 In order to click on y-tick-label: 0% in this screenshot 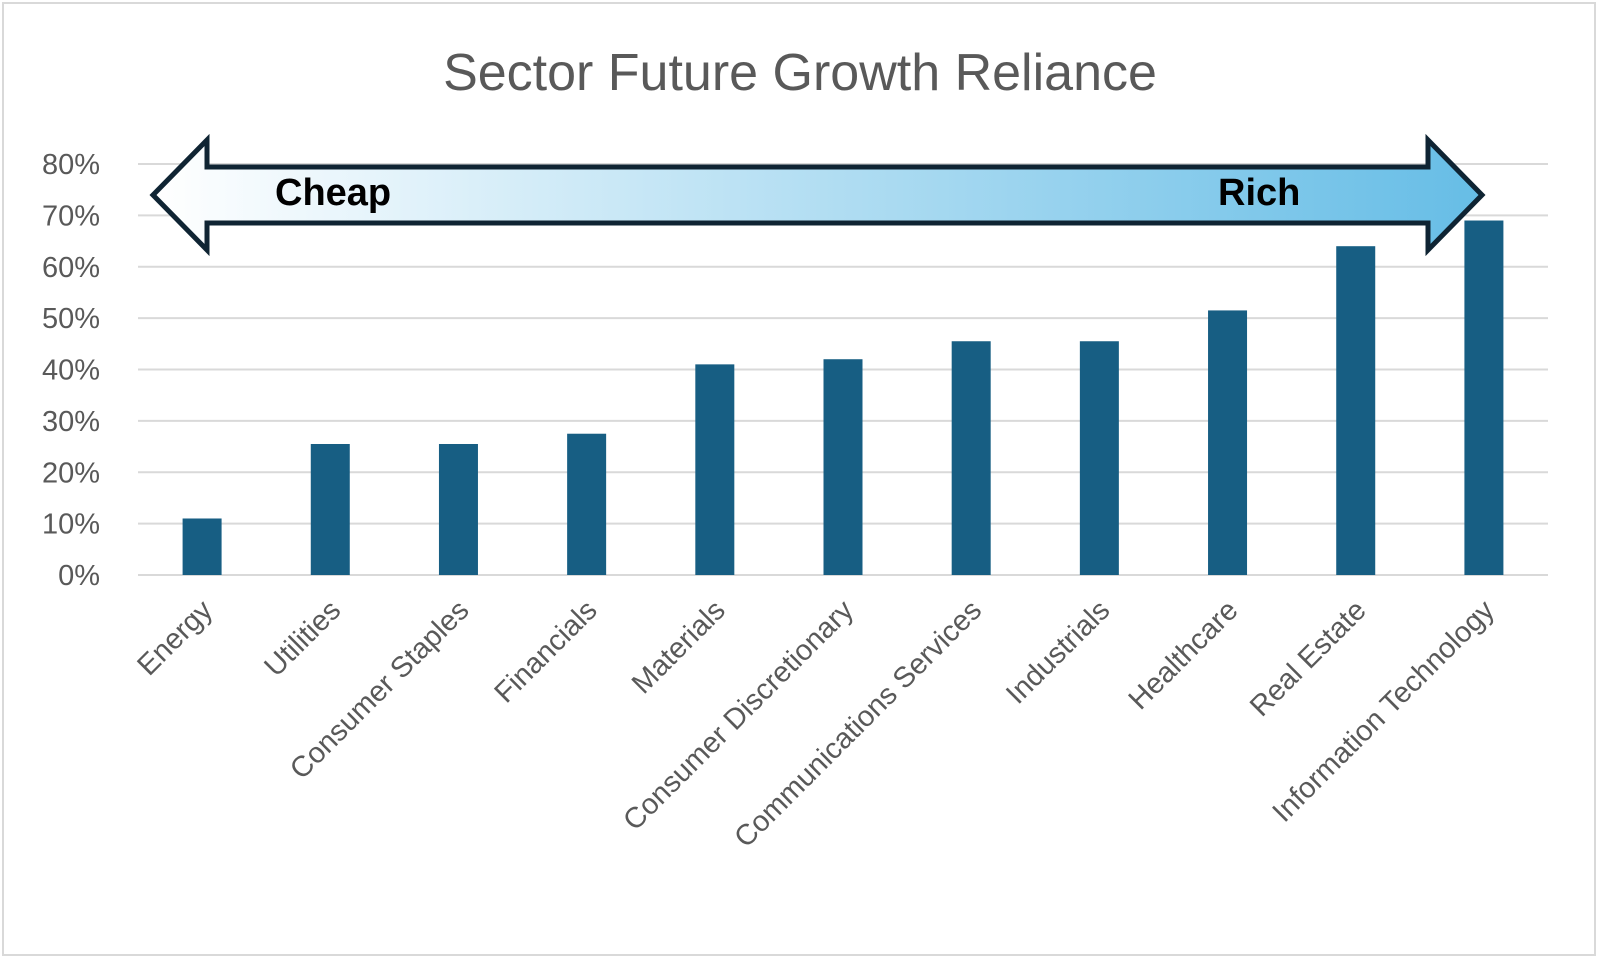, I will do `click(79, 576)`.